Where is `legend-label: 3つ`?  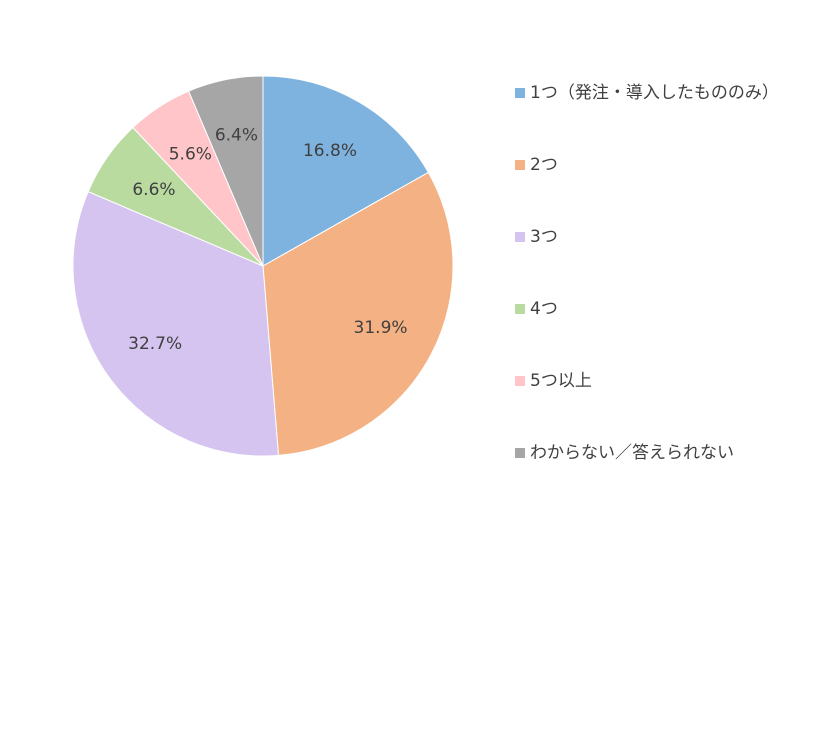
legend-label: 3つ is located at coordinates (544, 237).